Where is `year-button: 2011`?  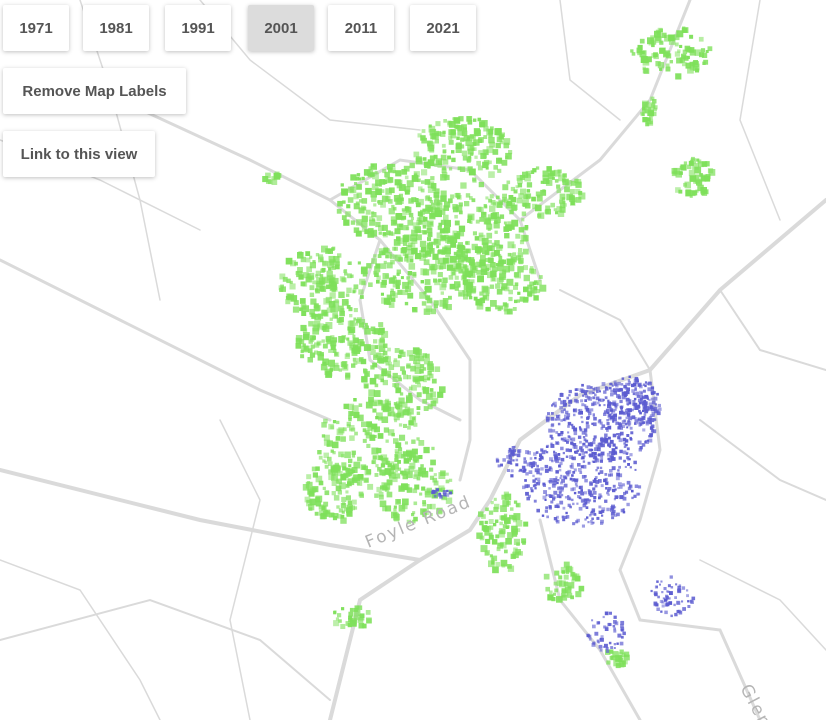
year-button: 2011 is located at coordinates (361, 28).